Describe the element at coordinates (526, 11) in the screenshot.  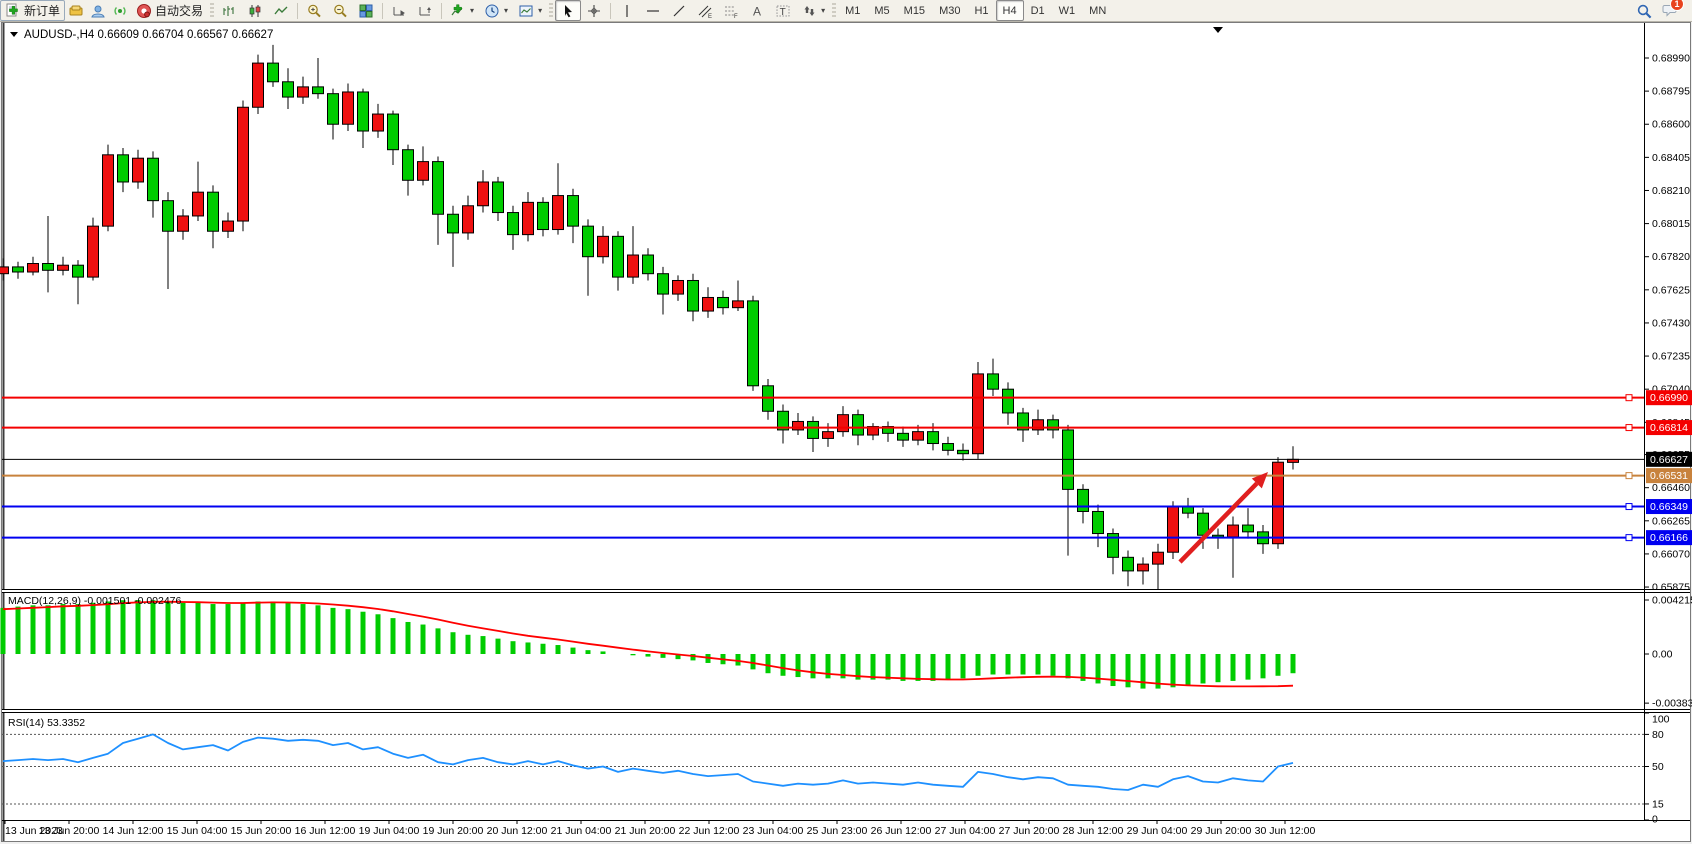
I see `templates-icon` at that location.